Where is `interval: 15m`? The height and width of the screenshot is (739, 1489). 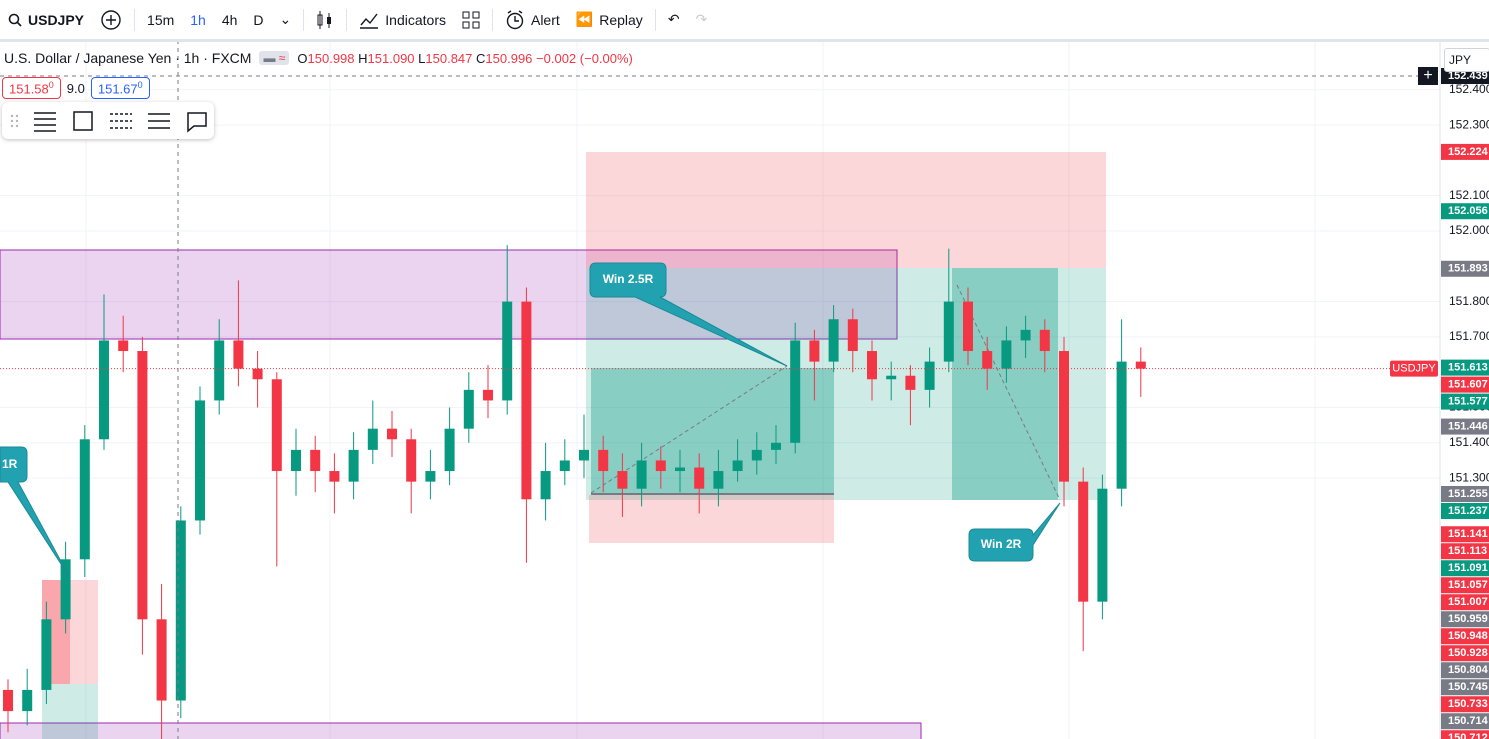 interval: 15m is located at coordinates (161, 19).